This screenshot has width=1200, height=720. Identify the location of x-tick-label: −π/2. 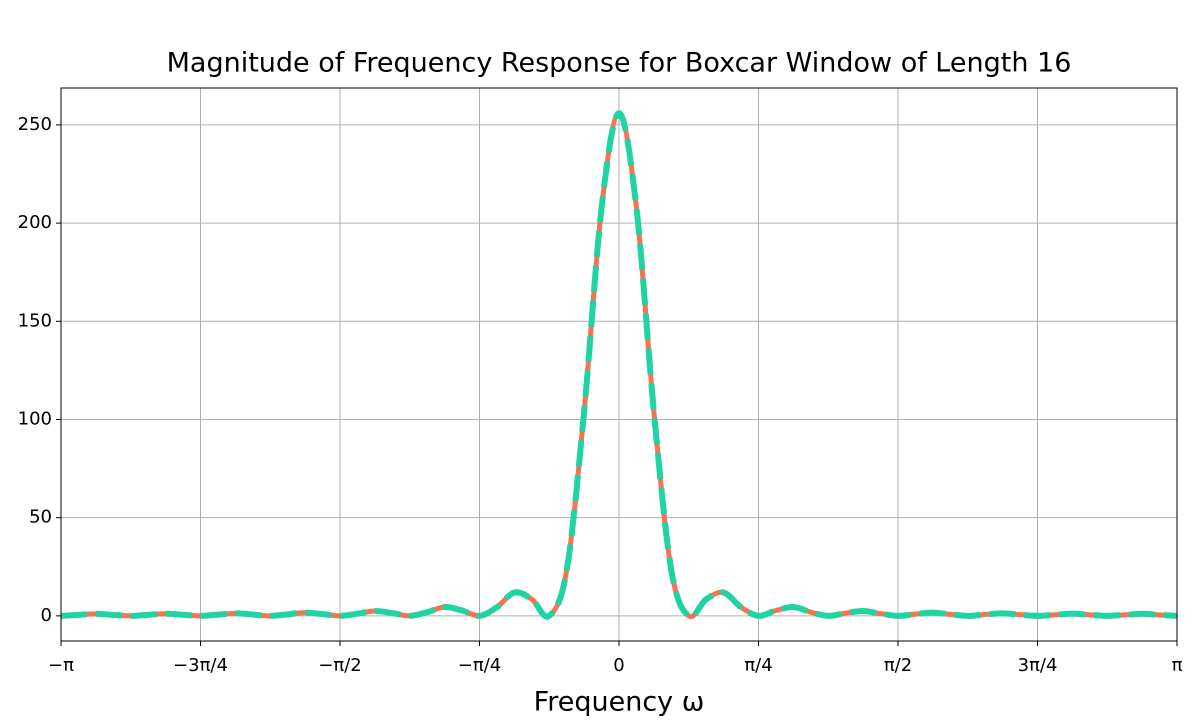
(339, 665).